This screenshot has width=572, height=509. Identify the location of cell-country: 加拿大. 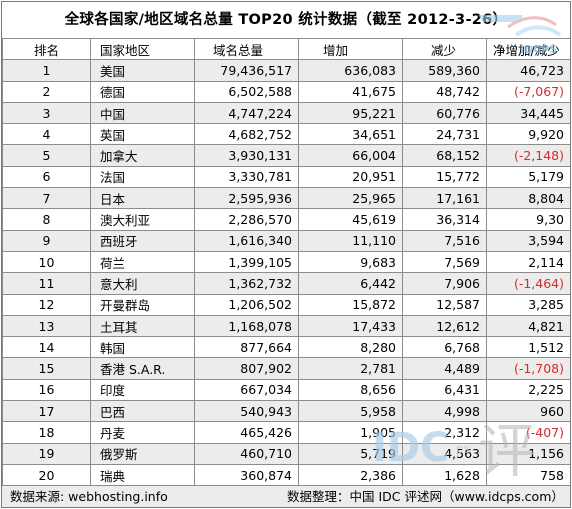
(142, 155).